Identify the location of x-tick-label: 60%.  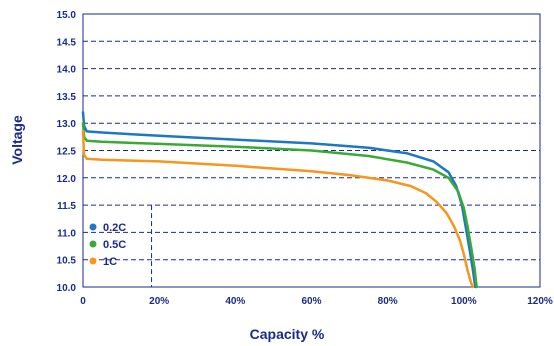
(311, 301).